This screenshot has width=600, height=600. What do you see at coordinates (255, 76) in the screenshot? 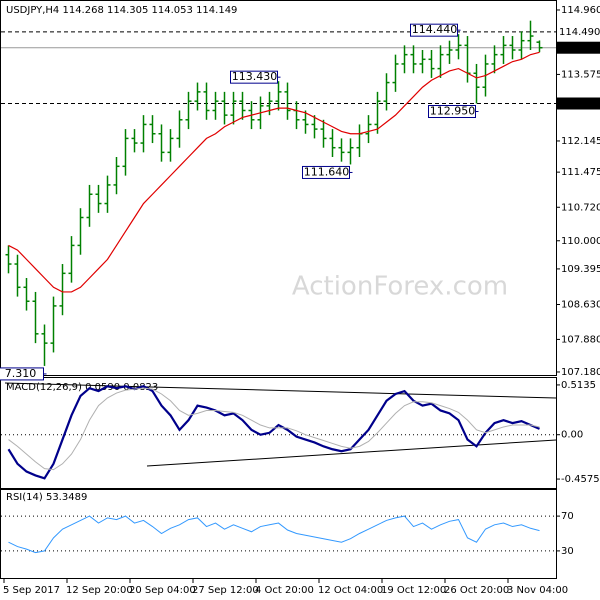
I see `annotation-label: 113.430` at bounding box center [255, 76].